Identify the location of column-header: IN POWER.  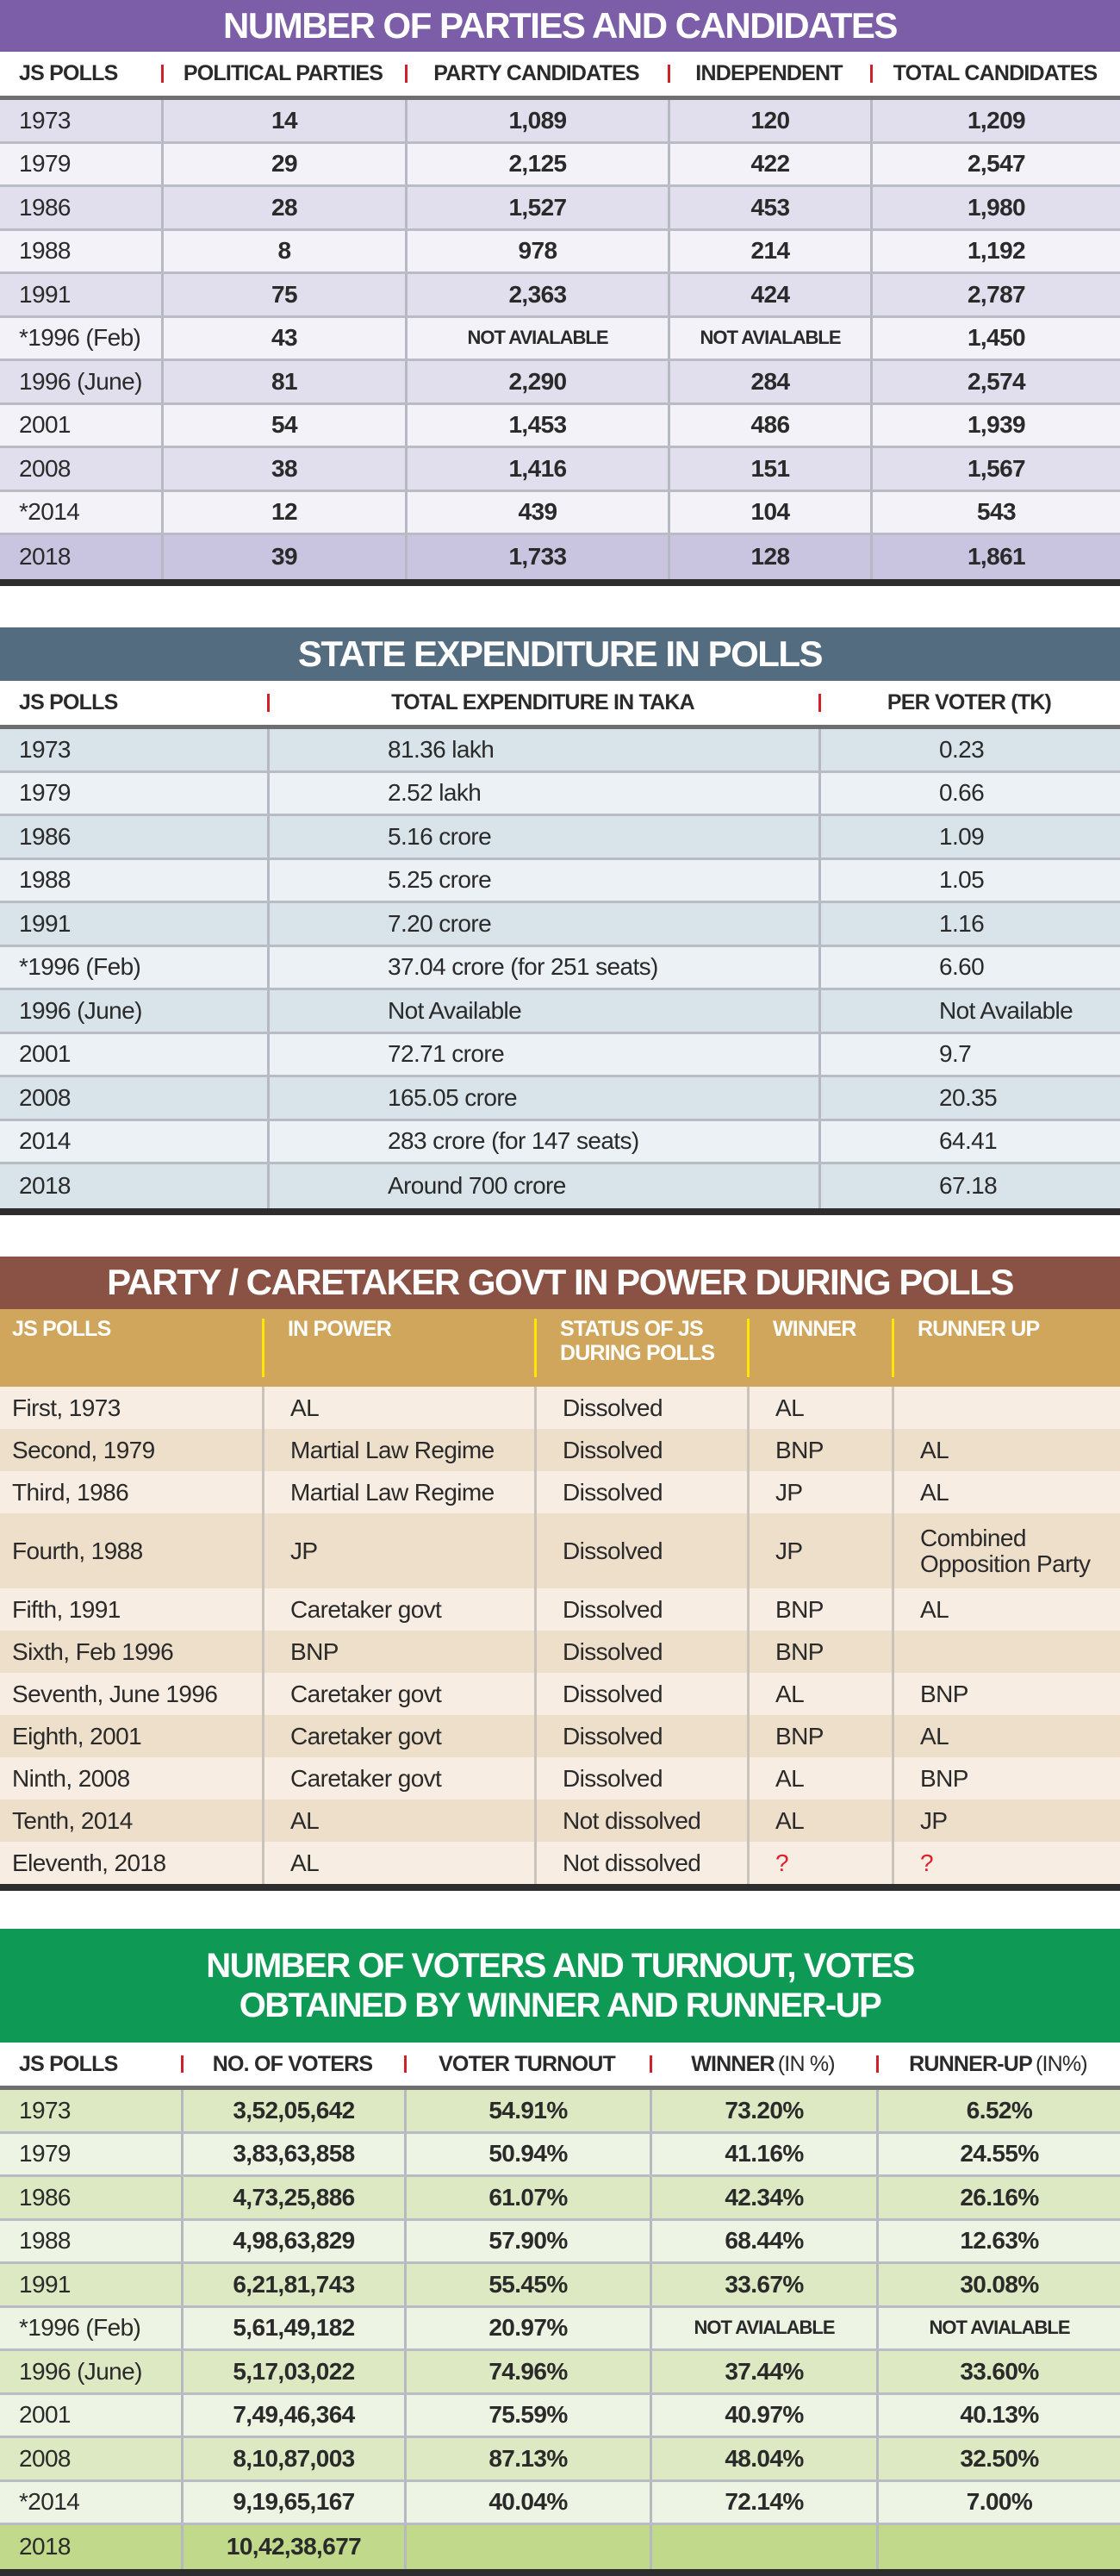
(398, 1348).